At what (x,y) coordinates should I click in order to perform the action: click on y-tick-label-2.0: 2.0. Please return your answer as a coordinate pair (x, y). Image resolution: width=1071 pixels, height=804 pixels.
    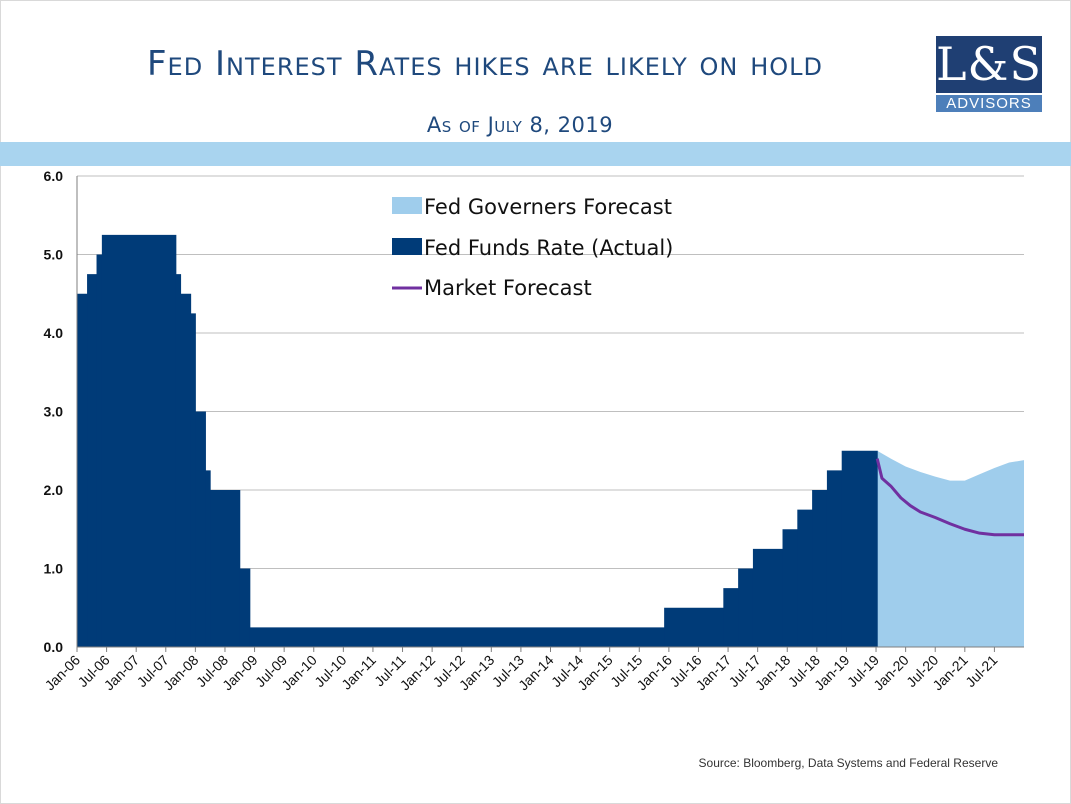
    Looking at the image, I should click on (54, 490).